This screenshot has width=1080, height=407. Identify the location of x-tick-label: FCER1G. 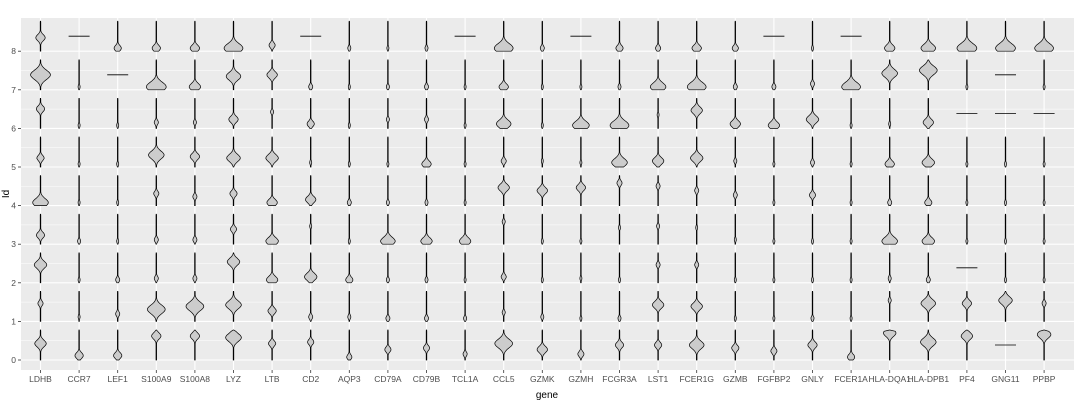
(696, 379).